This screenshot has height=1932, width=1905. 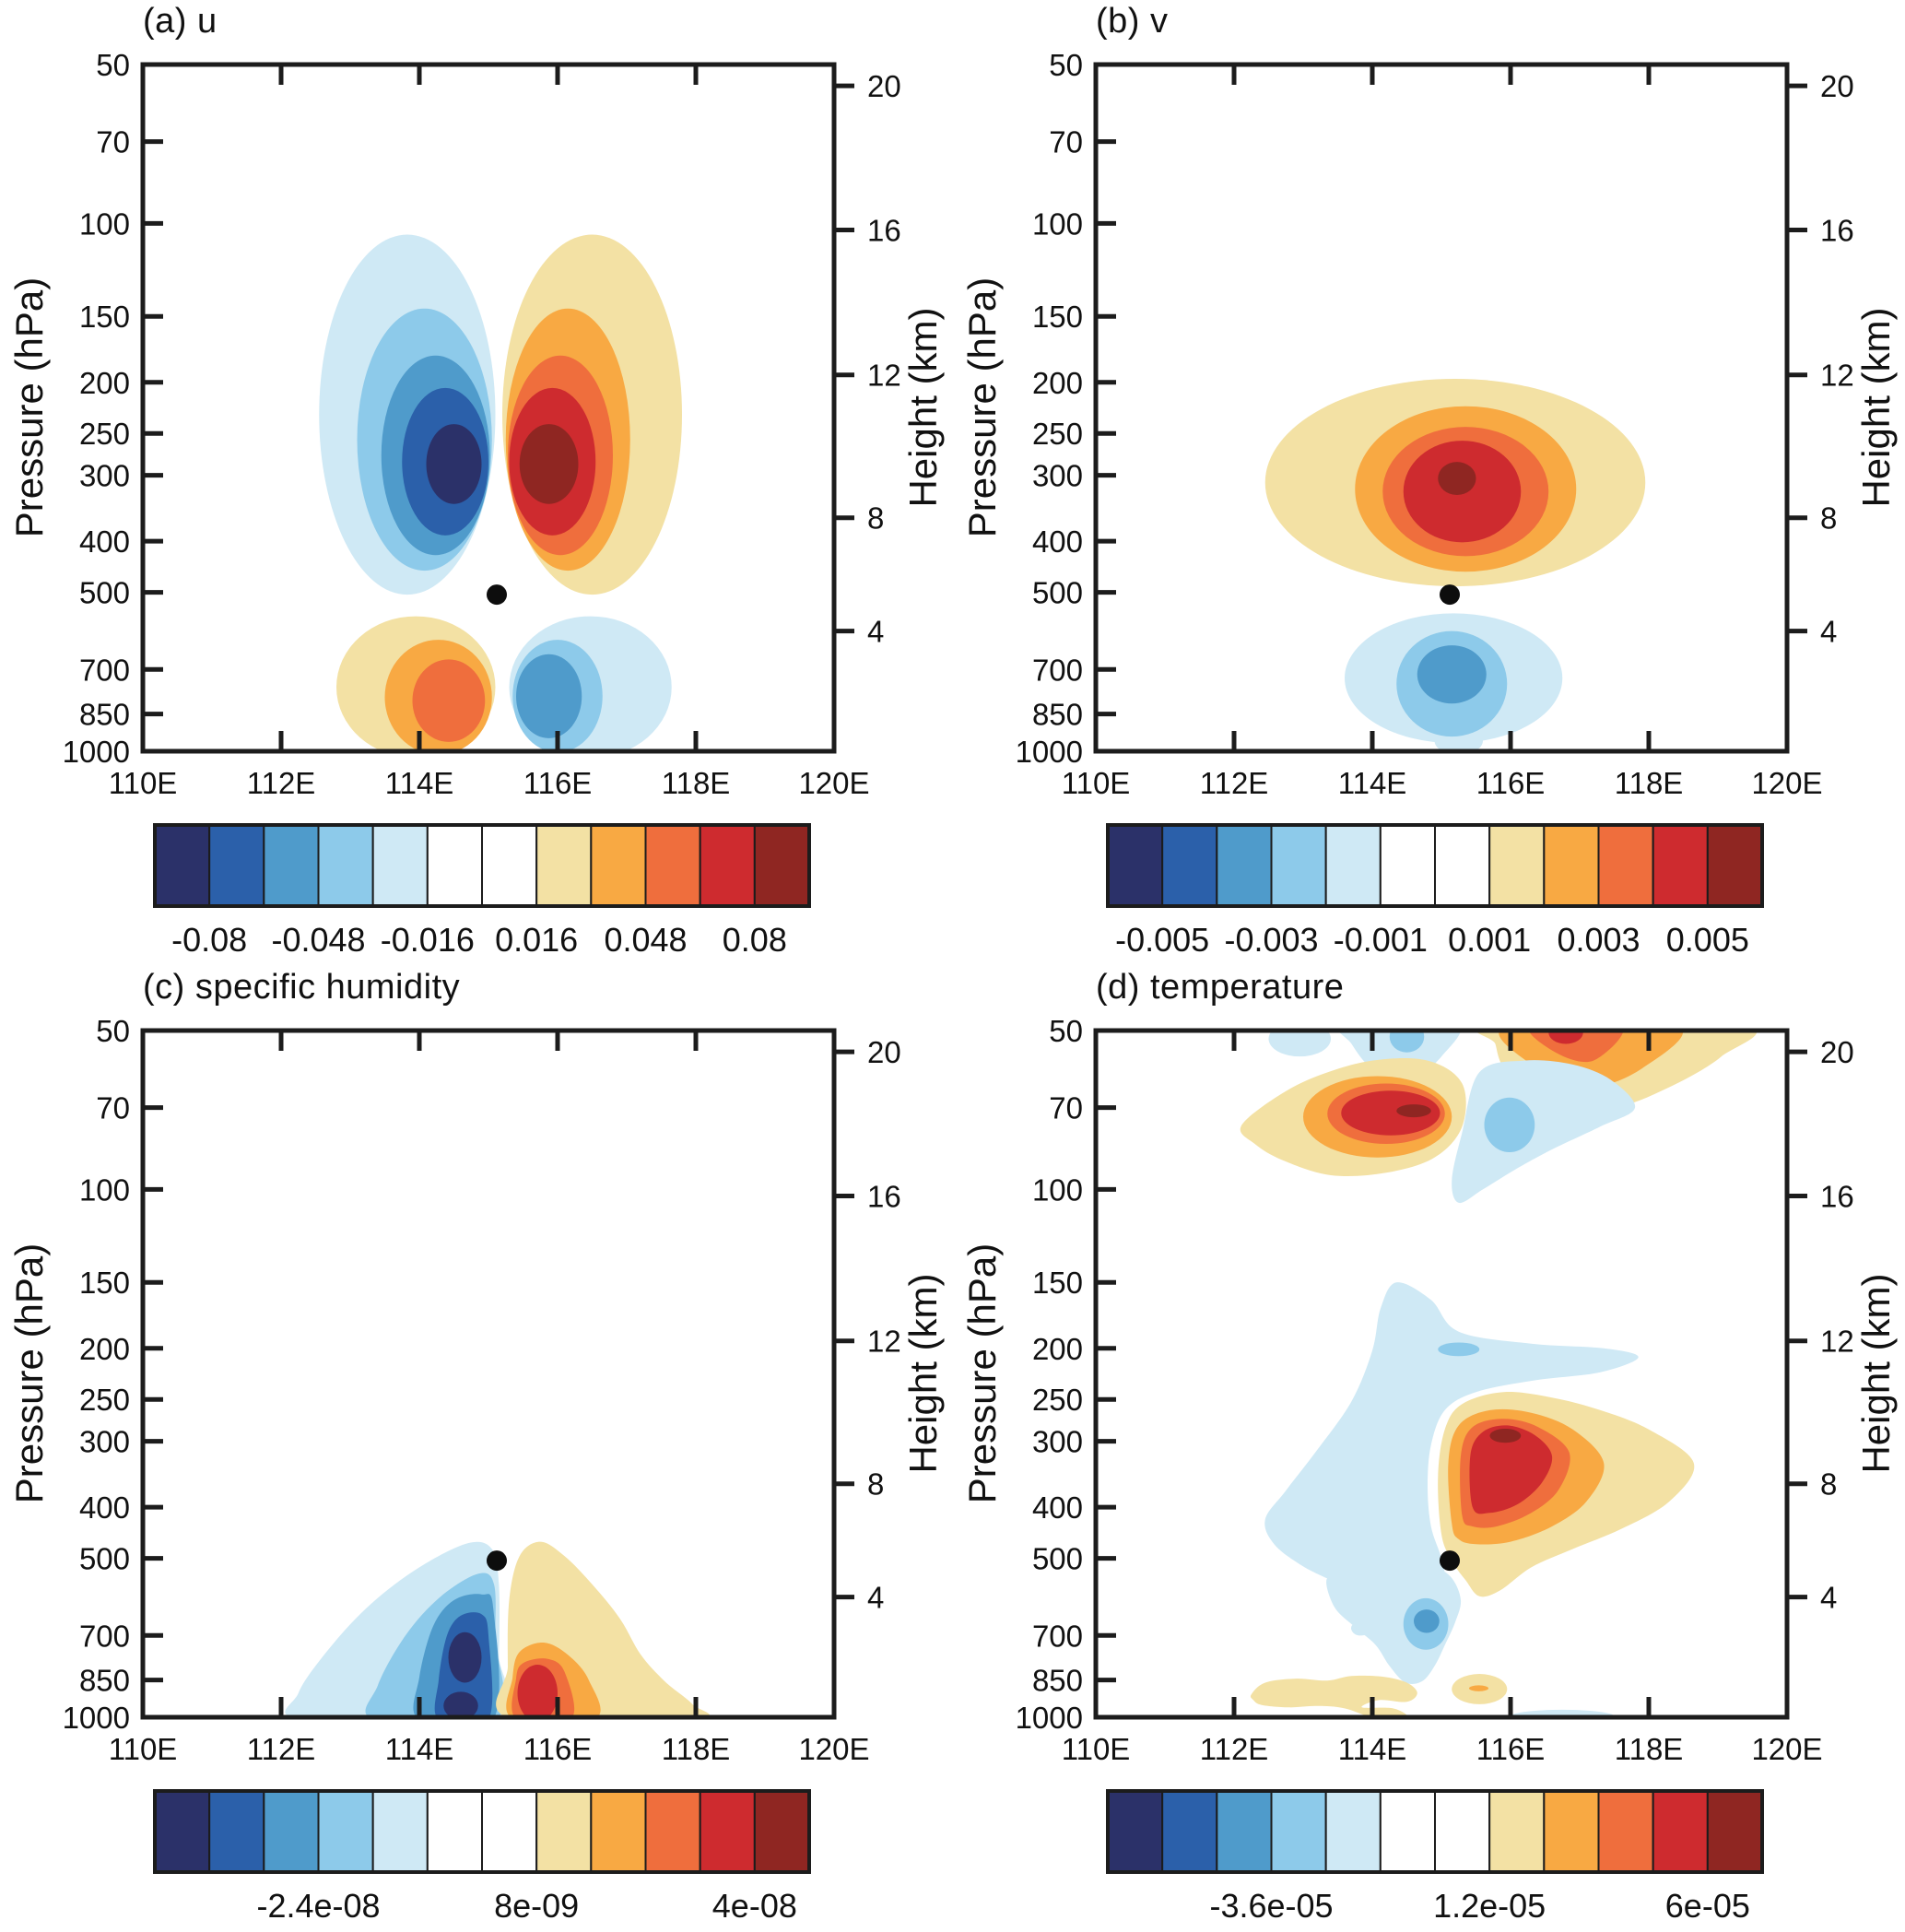 What do you see at coordinates (1598, 940) in the screenshot?
I see `colorbar-tick-label: 0.003` at bounding box center [1598, 940].